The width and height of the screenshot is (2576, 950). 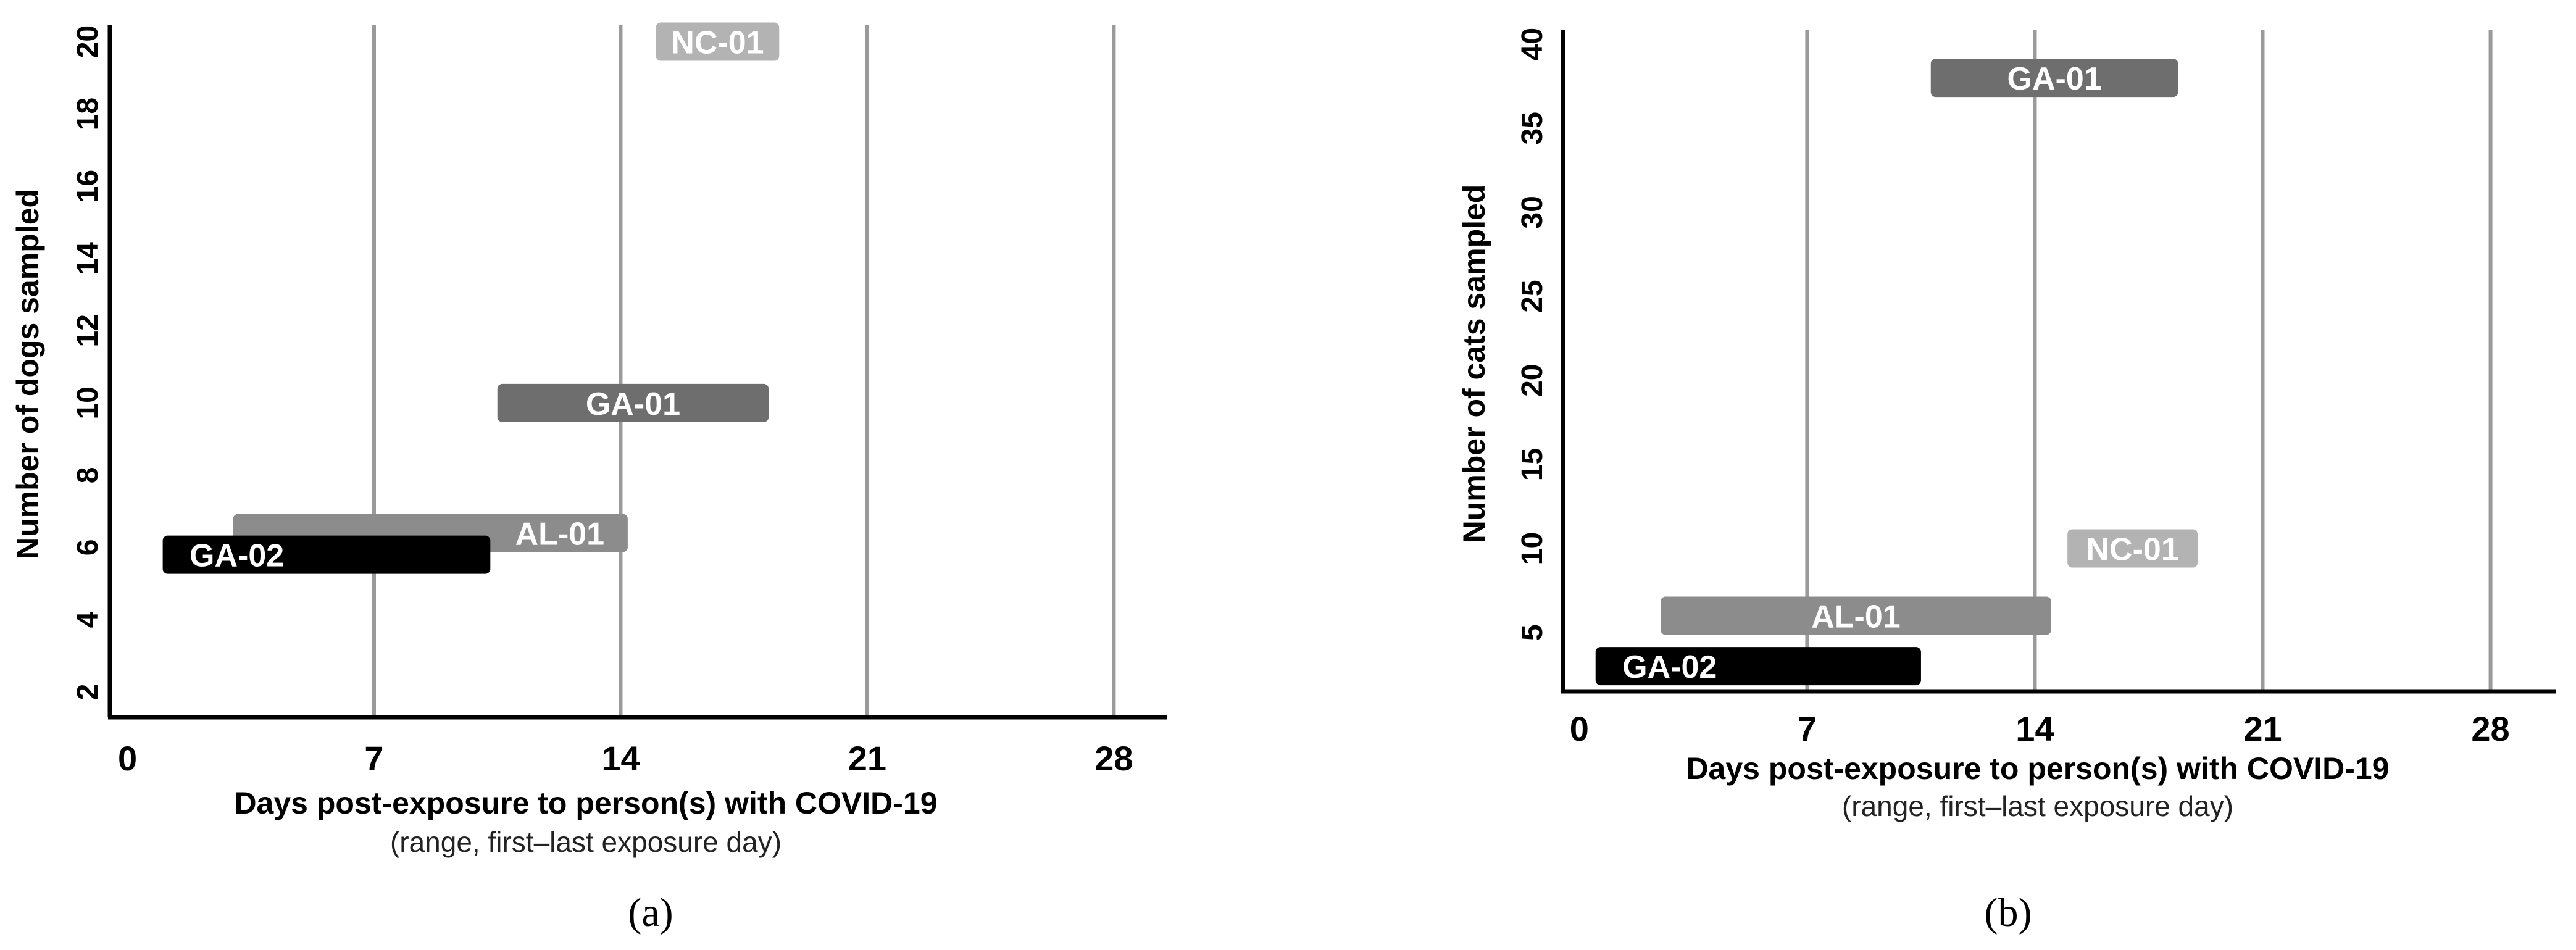 I want to click on y-tick-label: 6, so click(x=88, y=548).